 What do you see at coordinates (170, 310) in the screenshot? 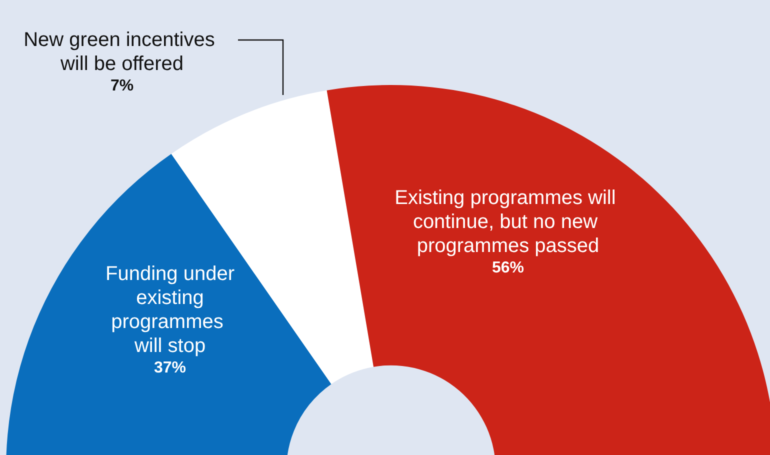
I see `slice-label: Funding under existing programmes will stop` at bounding box center [170, 310].